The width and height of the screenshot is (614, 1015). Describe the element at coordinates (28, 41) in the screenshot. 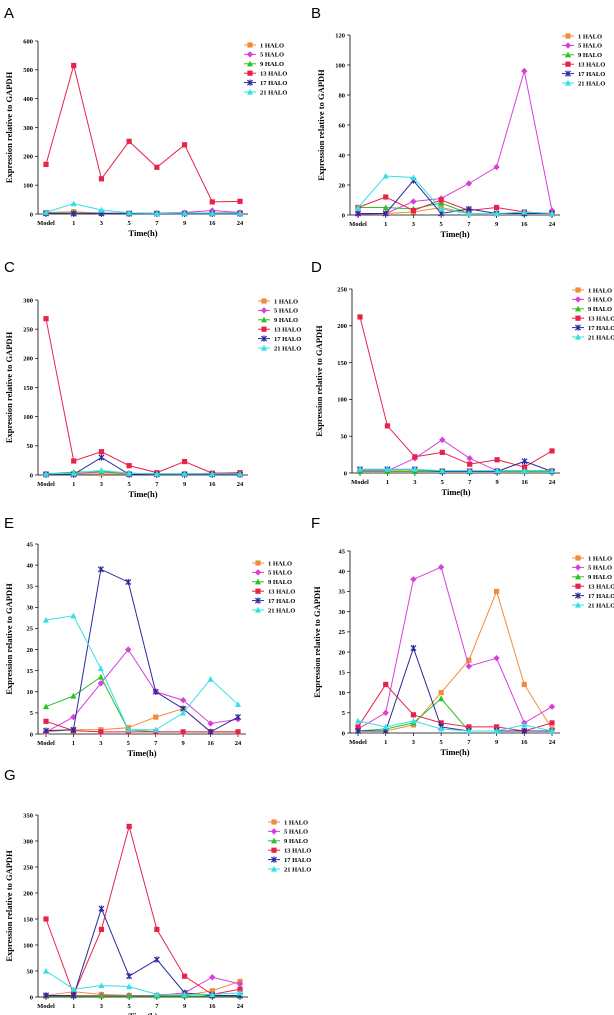

I see `y-tick-label: 600` at that location.